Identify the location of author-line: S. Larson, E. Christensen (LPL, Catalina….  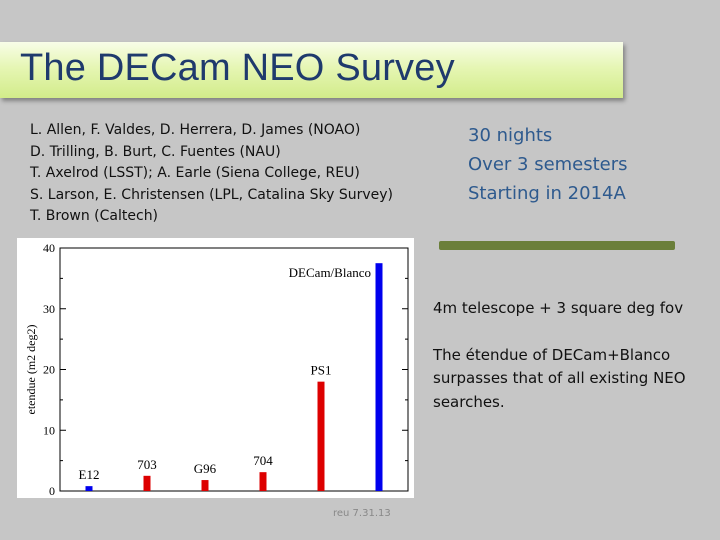
(211, 194).